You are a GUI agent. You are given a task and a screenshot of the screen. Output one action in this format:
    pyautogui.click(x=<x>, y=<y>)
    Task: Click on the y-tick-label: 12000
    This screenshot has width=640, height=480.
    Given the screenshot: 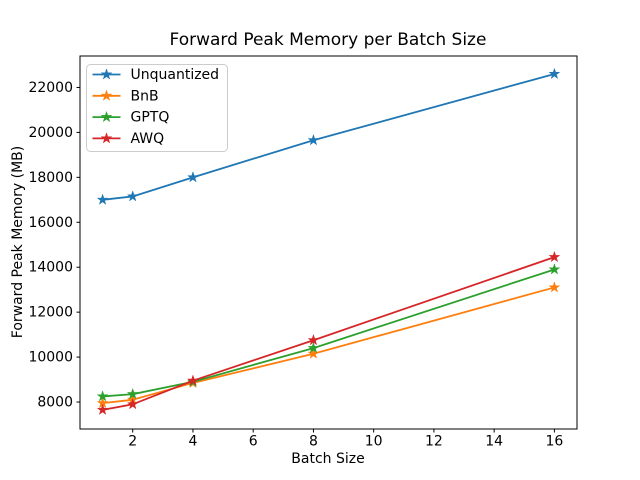 What is the action you would take?
    pyautogui.click(x=50, y=313)
    